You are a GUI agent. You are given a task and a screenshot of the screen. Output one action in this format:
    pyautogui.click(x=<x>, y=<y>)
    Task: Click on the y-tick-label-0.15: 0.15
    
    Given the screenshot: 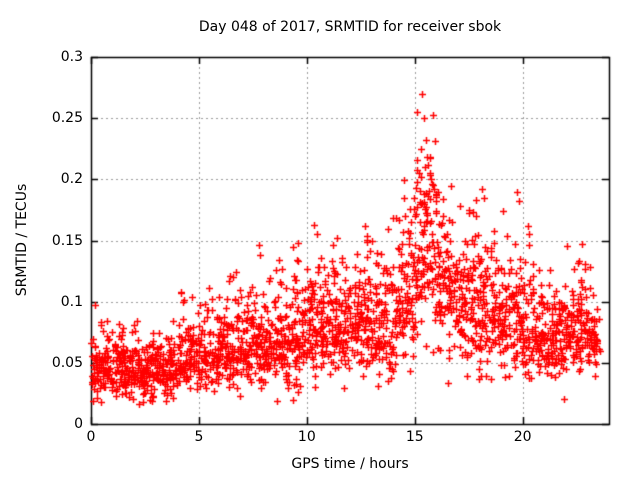 What is the action you would take?
    pyautogui.click(x=67, y=240)
    